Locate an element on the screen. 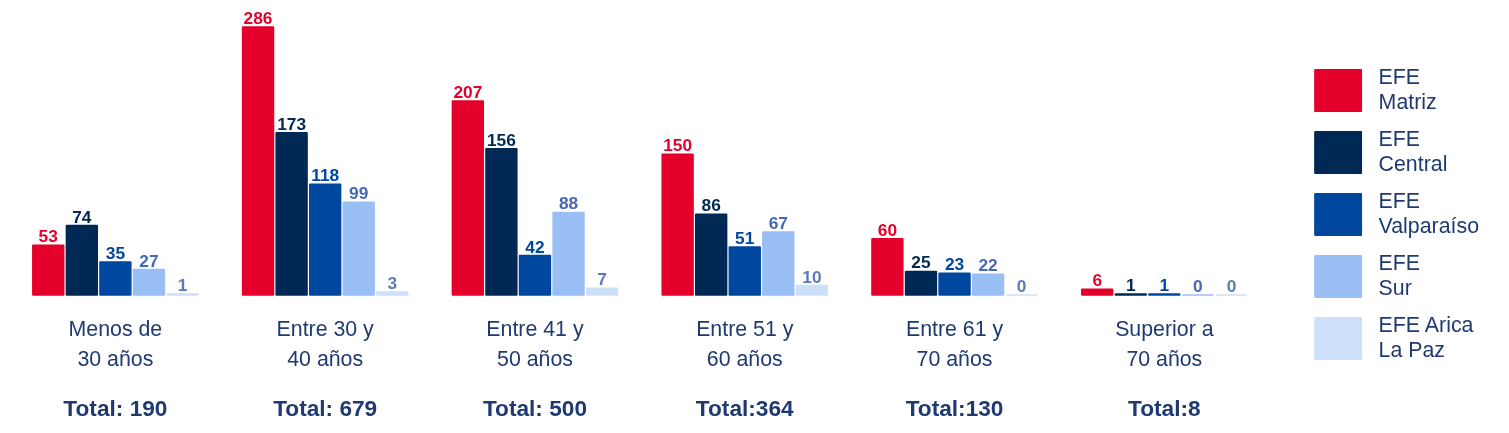 This screenshot has height=433, width=1509. data-label: 25 is located at coordinates (921, 262).